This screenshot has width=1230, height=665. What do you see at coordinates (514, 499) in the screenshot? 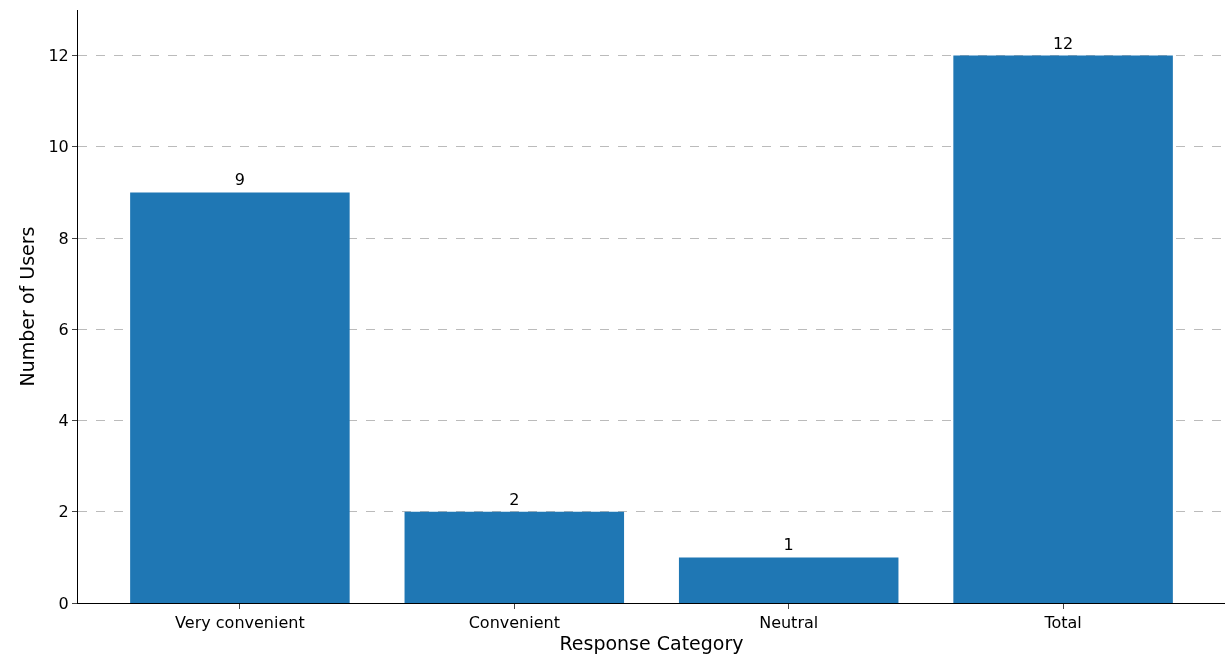
I see `data-label: 2` at bounding box center [514, 499].